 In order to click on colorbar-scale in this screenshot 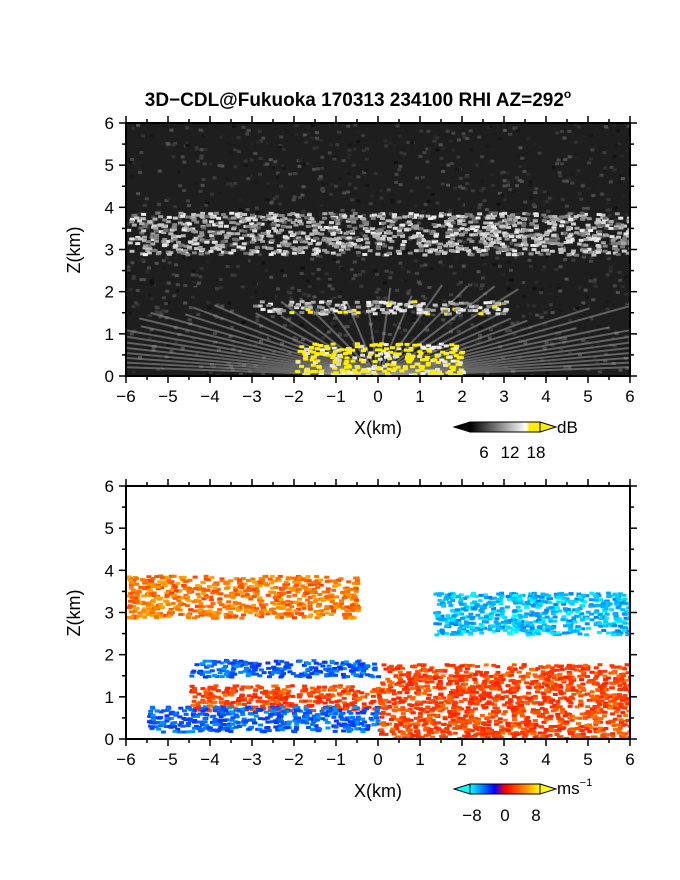, I will do `click(505, 427)`.